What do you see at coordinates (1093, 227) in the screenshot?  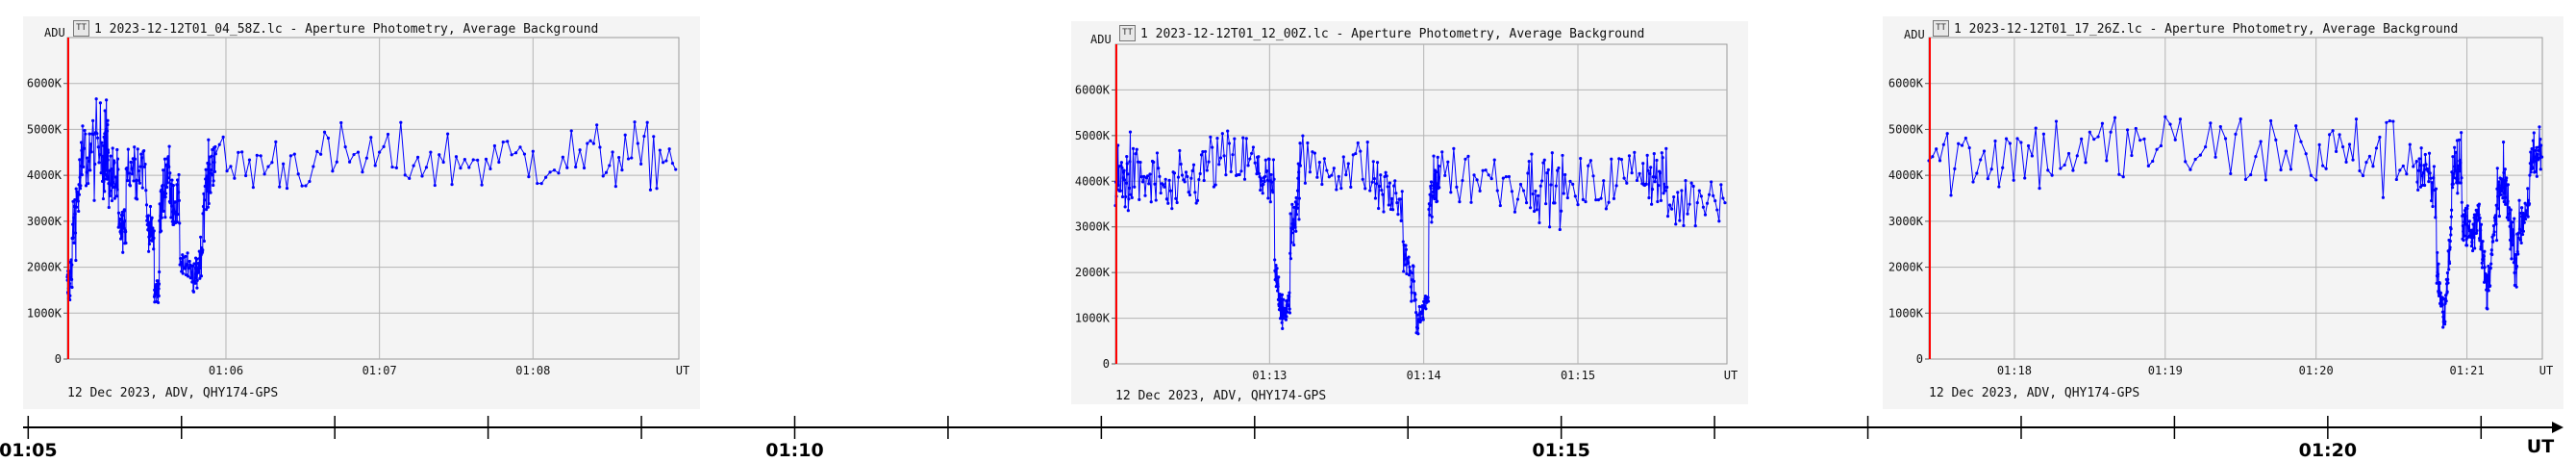 I see `y-tick-label: 3000K` at bounding box center [1093, 227].